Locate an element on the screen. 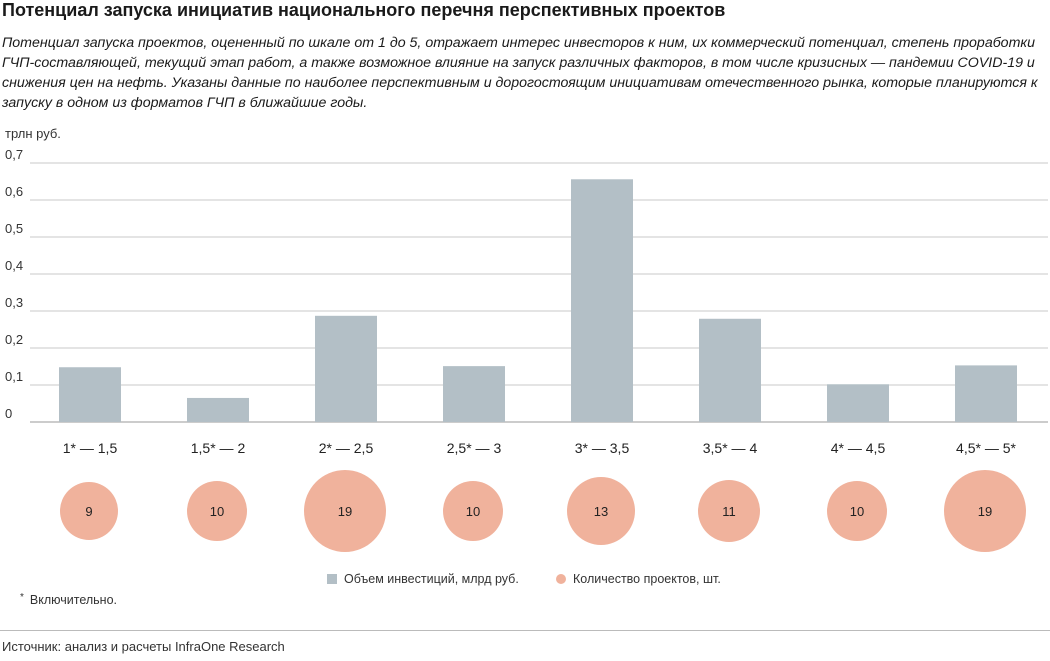  y-tick-label: 0,2 is located at coordinates (14, 339).